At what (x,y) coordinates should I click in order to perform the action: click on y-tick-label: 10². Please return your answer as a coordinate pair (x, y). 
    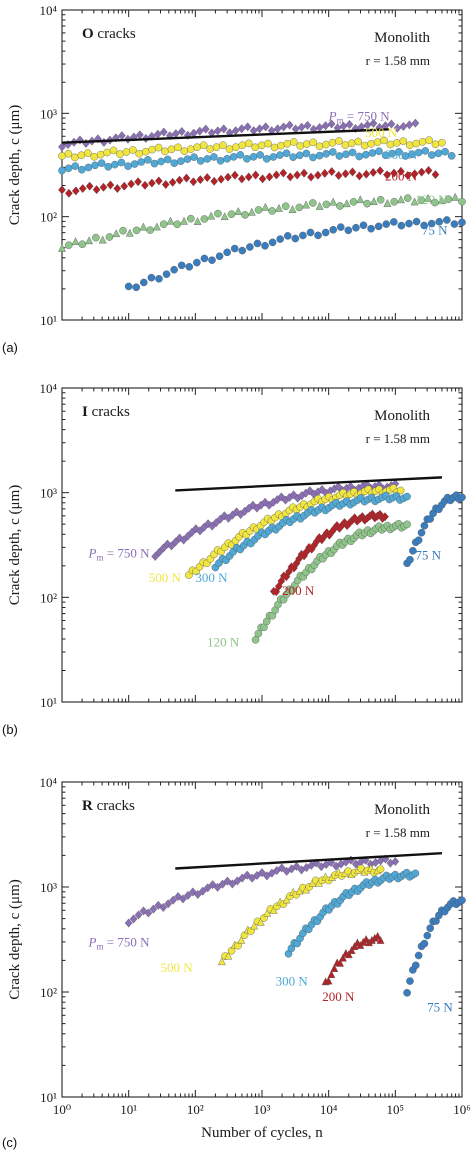
    Looking at the image, I should click on (48, 217).